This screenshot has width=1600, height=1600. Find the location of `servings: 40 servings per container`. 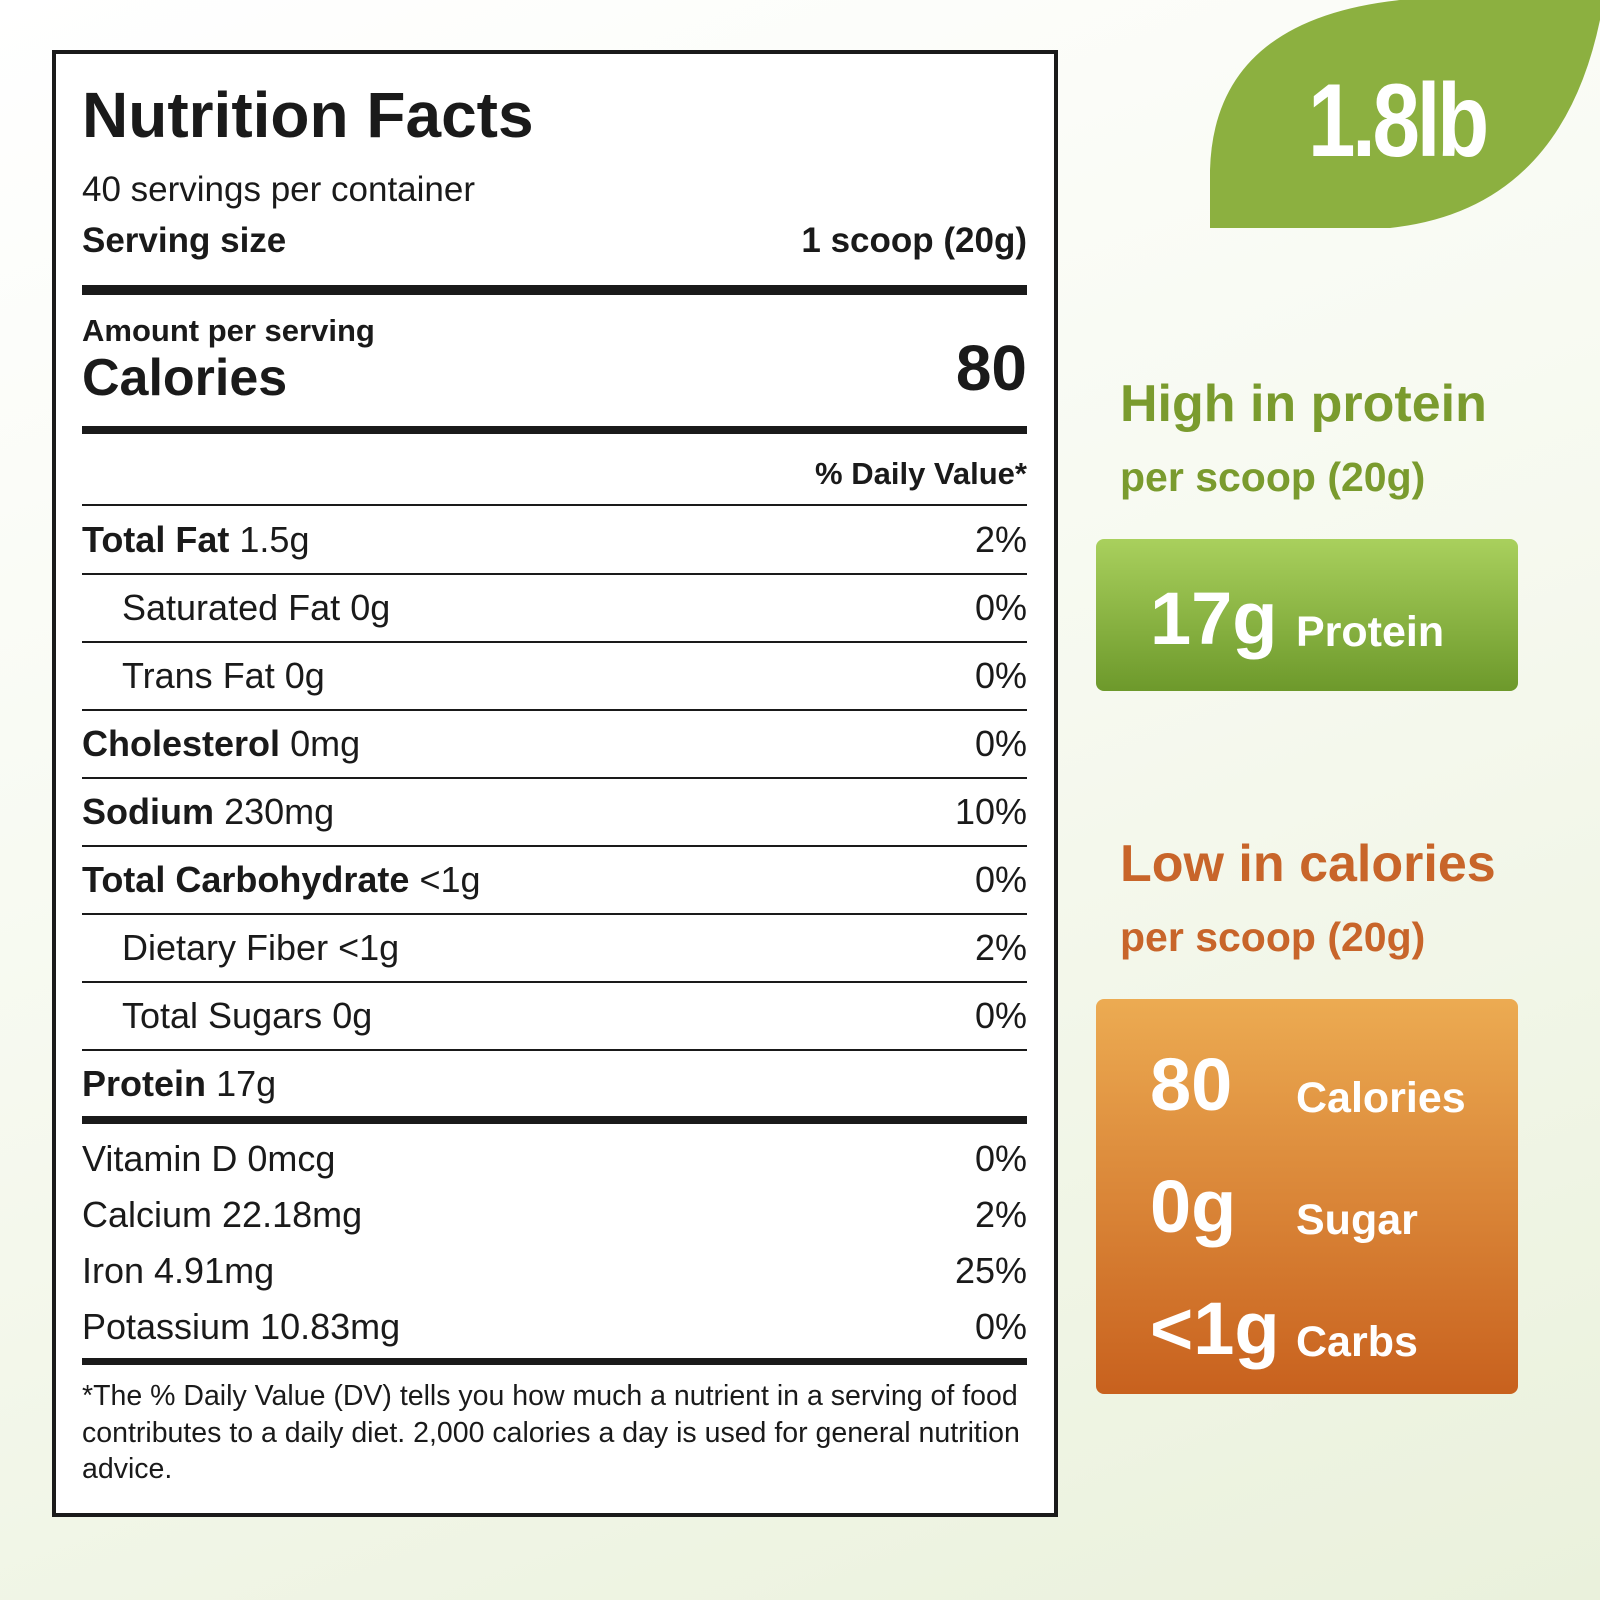

servings: 40 servings per container is located at coordinates (278, 189).